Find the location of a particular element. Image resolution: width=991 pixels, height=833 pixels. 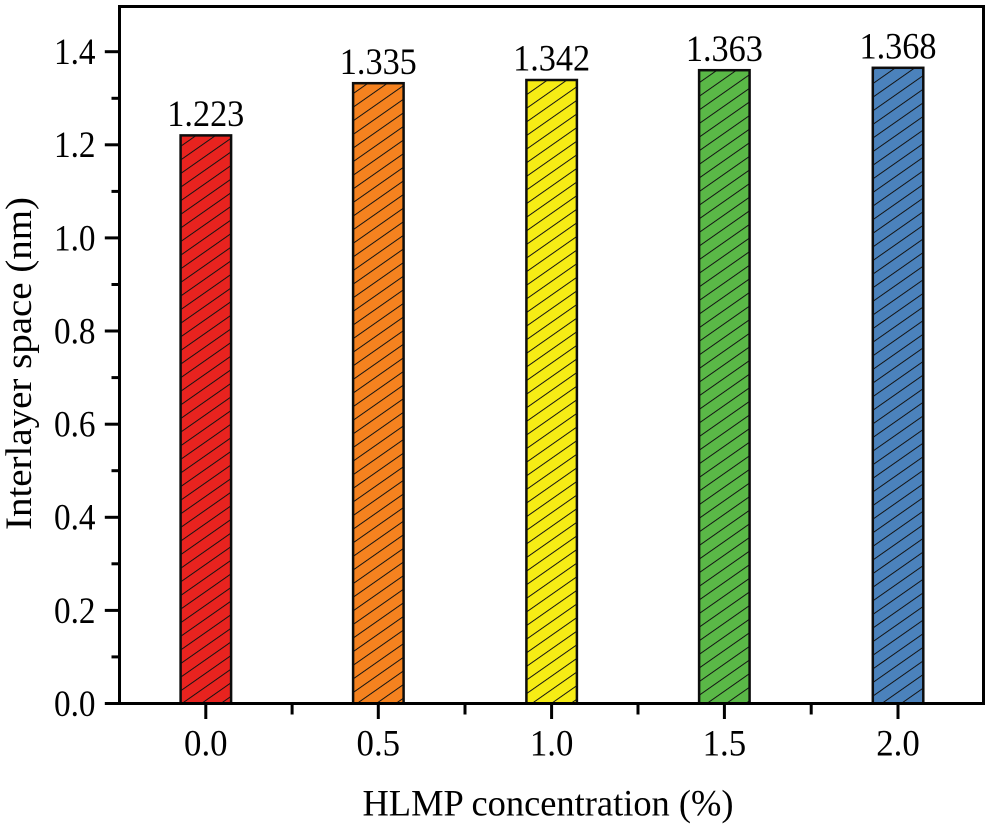

svg-text: 1.335 is located at coordinates (378, 62).